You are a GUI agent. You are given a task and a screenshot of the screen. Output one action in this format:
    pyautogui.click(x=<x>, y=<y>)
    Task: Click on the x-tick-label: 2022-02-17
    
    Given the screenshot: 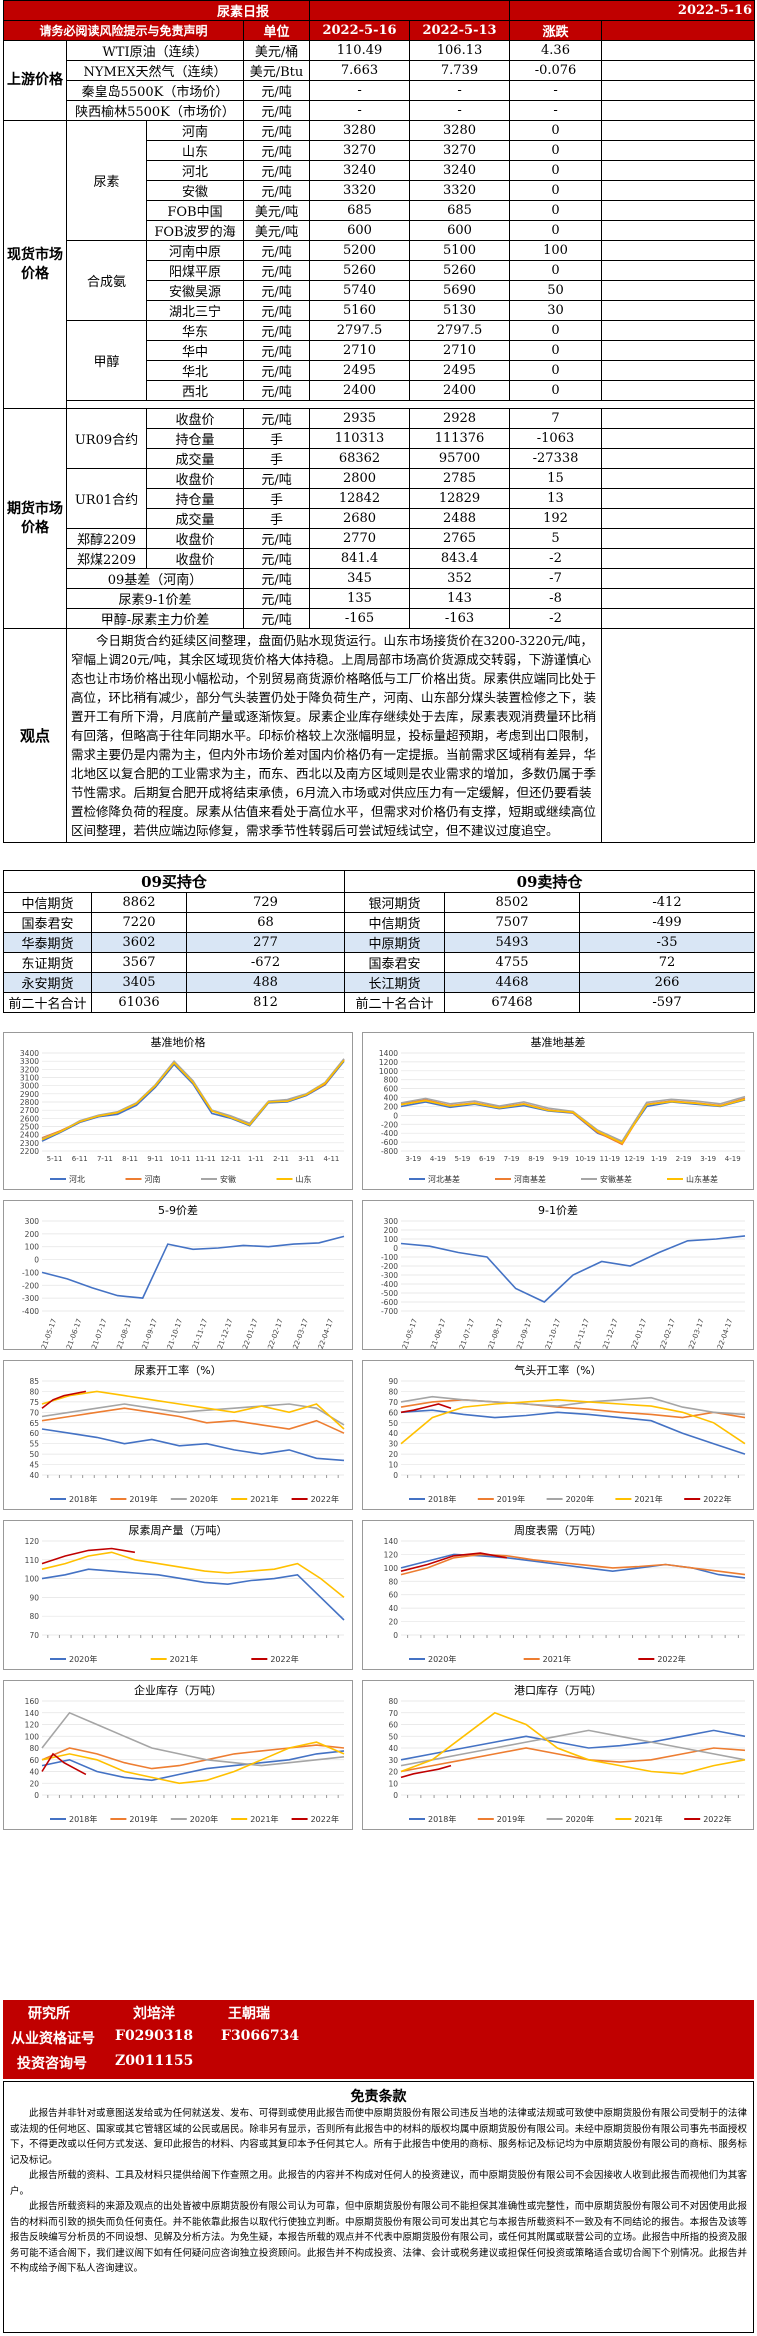 What is the action you would take?
    pyautogui.click(x=666, y=1333)
    